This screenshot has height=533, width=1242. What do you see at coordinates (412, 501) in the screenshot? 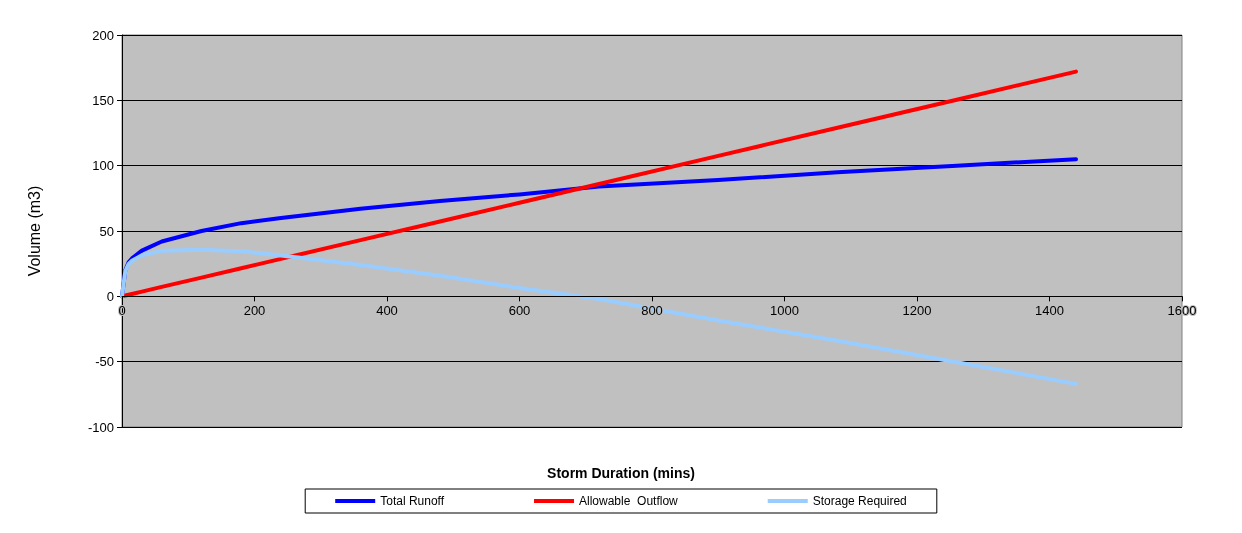
I see `legend-label: Total Runoff` at bounding box center [412, 501].